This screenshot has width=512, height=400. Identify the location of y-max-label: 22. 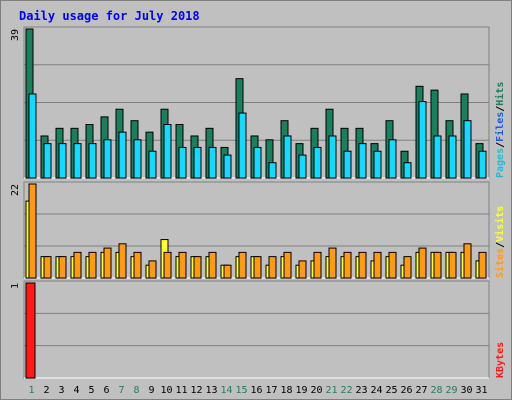
(15, 190).